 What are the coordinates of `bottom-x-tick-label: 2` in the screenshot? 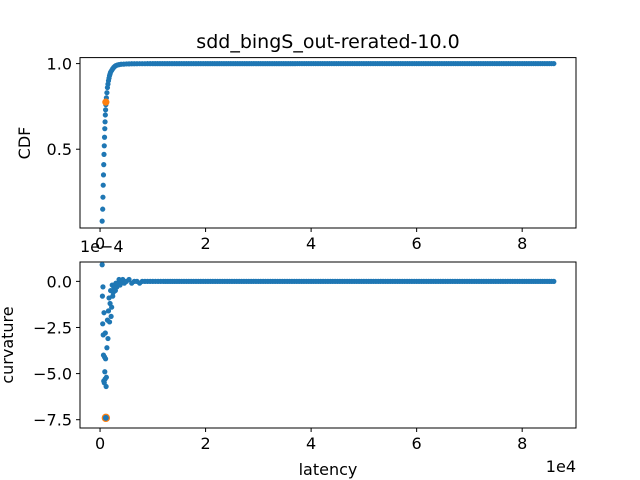 It's located at (205, 443).